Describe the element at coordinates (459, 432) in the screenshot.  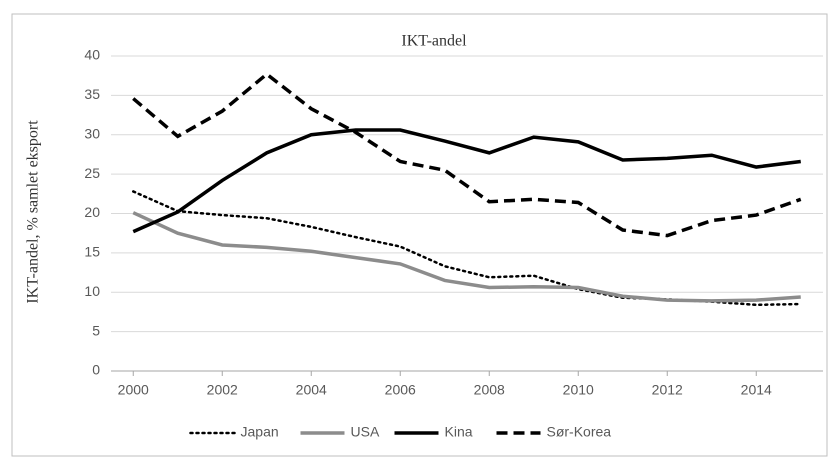
I see `legend-label: Kina` at that location.